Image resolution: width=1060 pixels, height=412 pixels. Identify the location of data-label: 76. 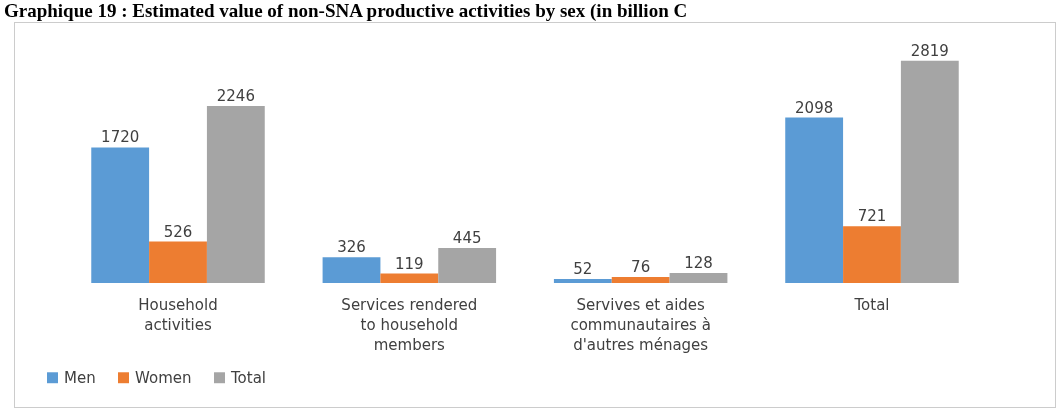
(641, 267).